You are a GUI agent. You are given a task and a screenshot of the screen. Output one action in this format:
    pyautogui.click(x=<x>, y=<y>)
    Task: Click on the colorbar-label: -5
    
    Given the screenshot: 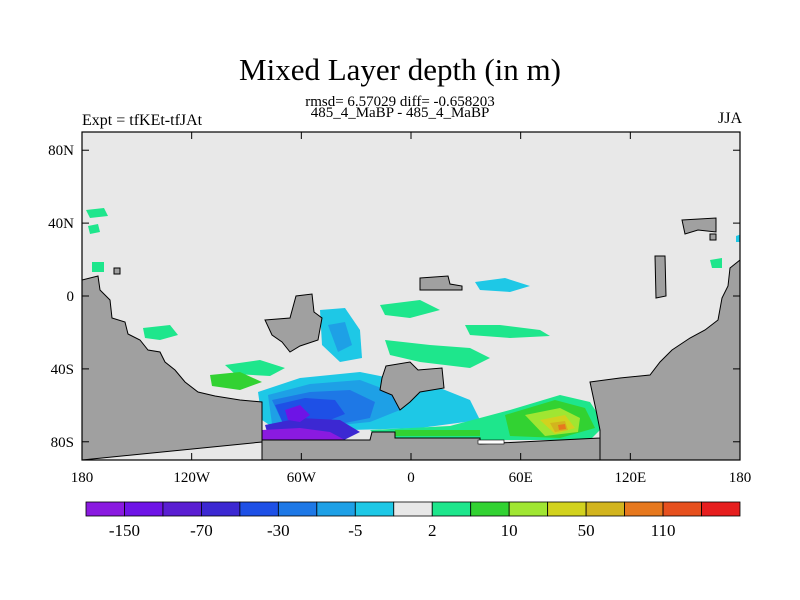 What is the action you would take?
    pyautogui.click(x=355, y=530)
    